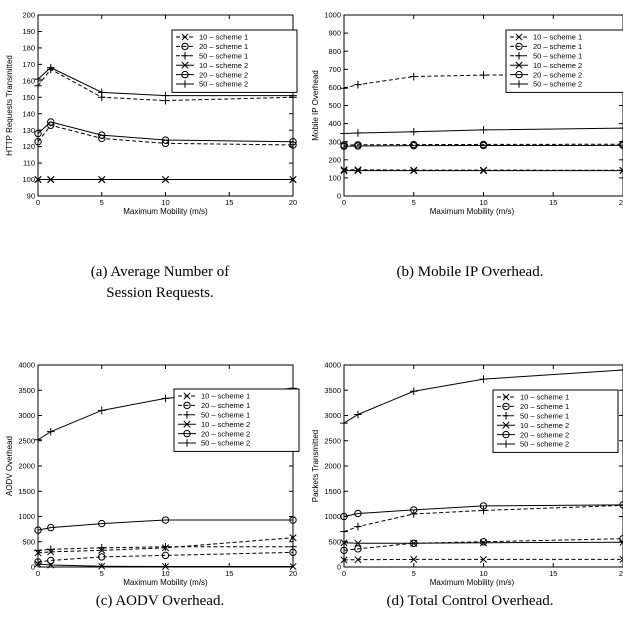  What do you see at coordinates (472, 582) in the screenshot?
I see `x-axis-label: Maximum Mobility (m/s)` at bounding box center [472, 582].